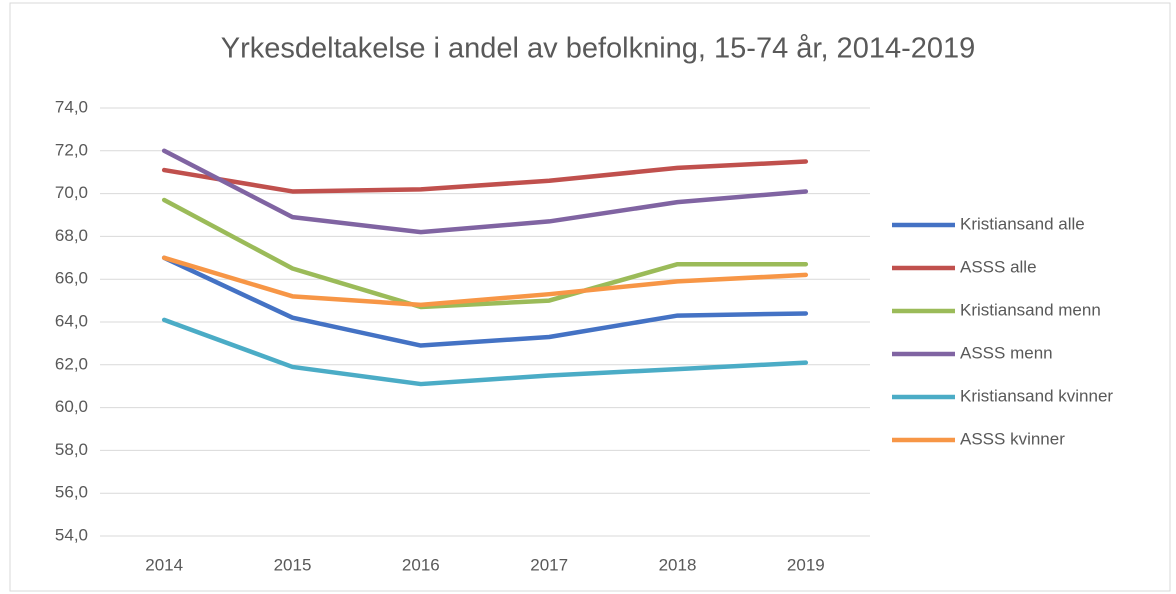 The height and width of the screenshot is (594, 1176). What do you see at coordinates (1030, 309) in the screenshot?
I see `legend-label: Kristiansand menn` at bounding box center [1030, 309].